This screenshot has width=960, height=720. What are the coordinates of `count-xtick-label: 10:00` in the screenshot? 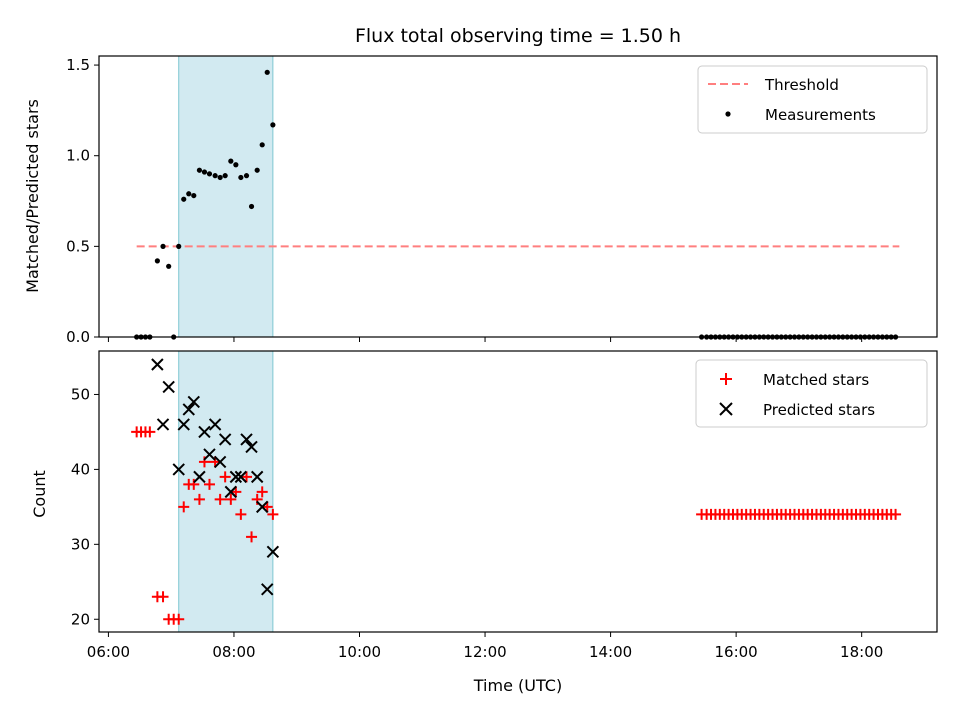 It's located at (359, 652).